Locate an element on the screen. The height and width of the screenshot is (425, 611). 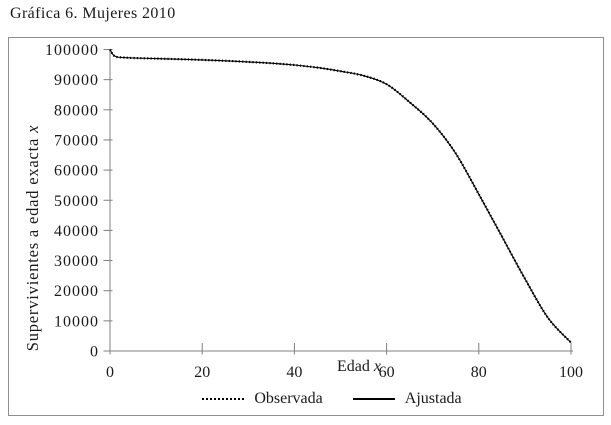
y-axis-title-variable: x is located at coordinates (32, 128).